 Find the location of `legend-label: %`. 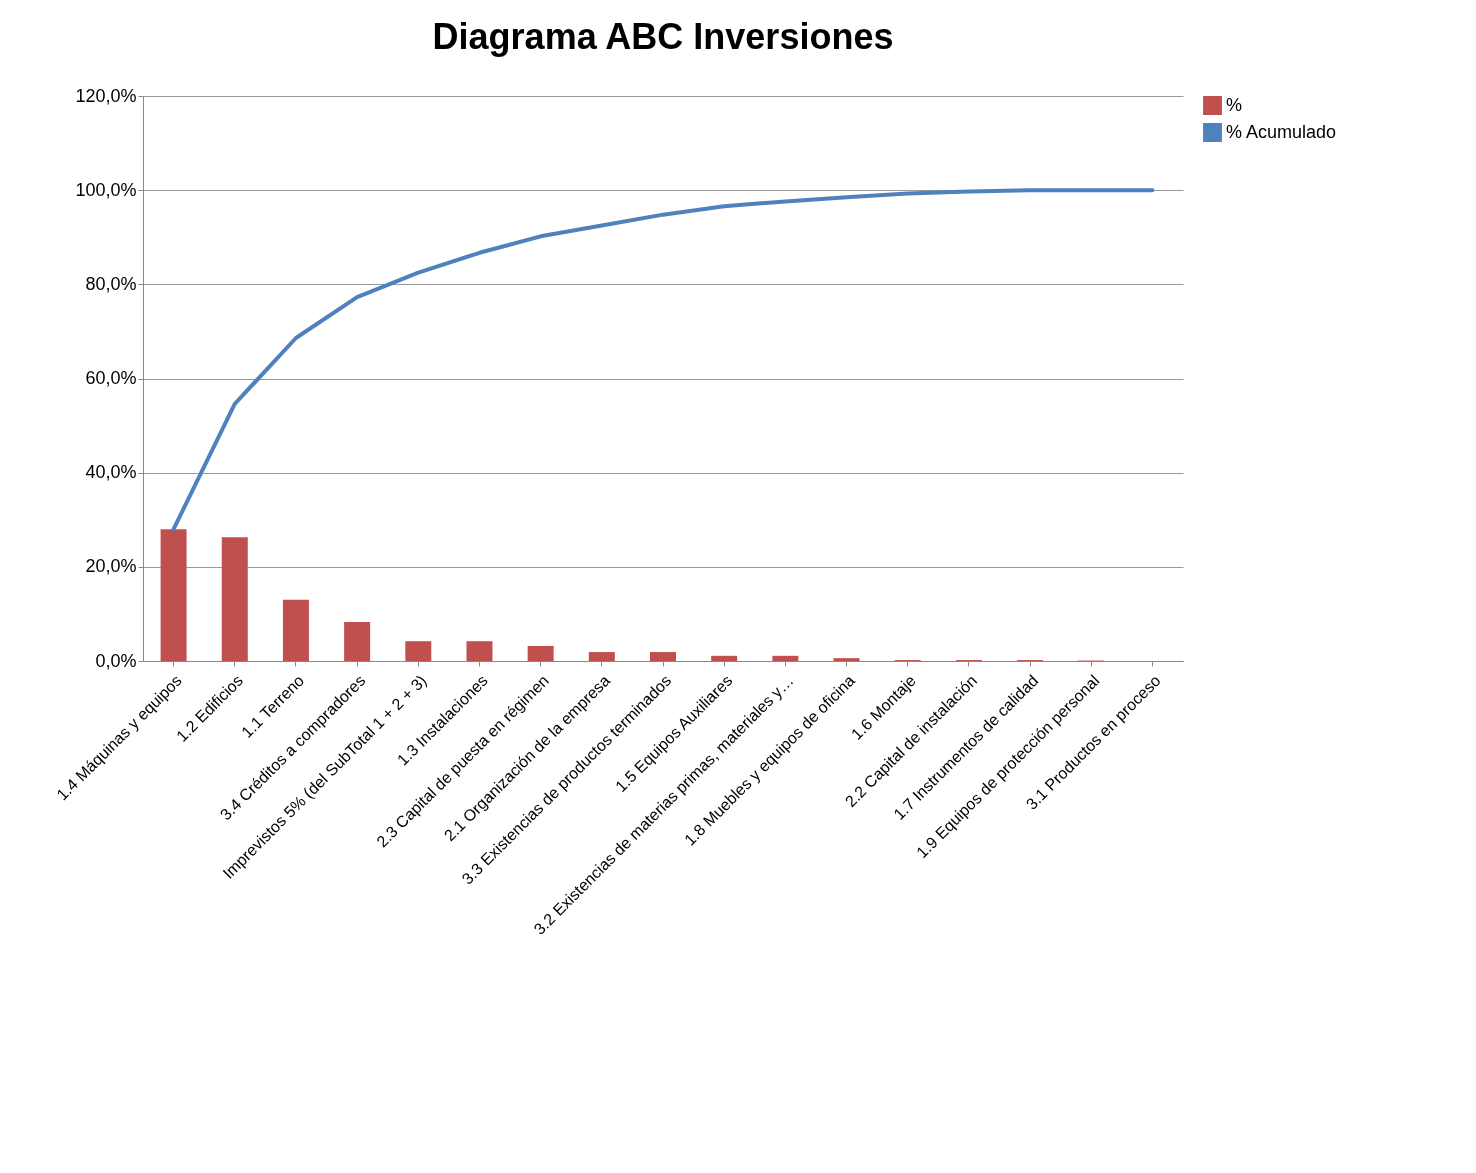

legend-label: % is located at coordinates (1234, 104).